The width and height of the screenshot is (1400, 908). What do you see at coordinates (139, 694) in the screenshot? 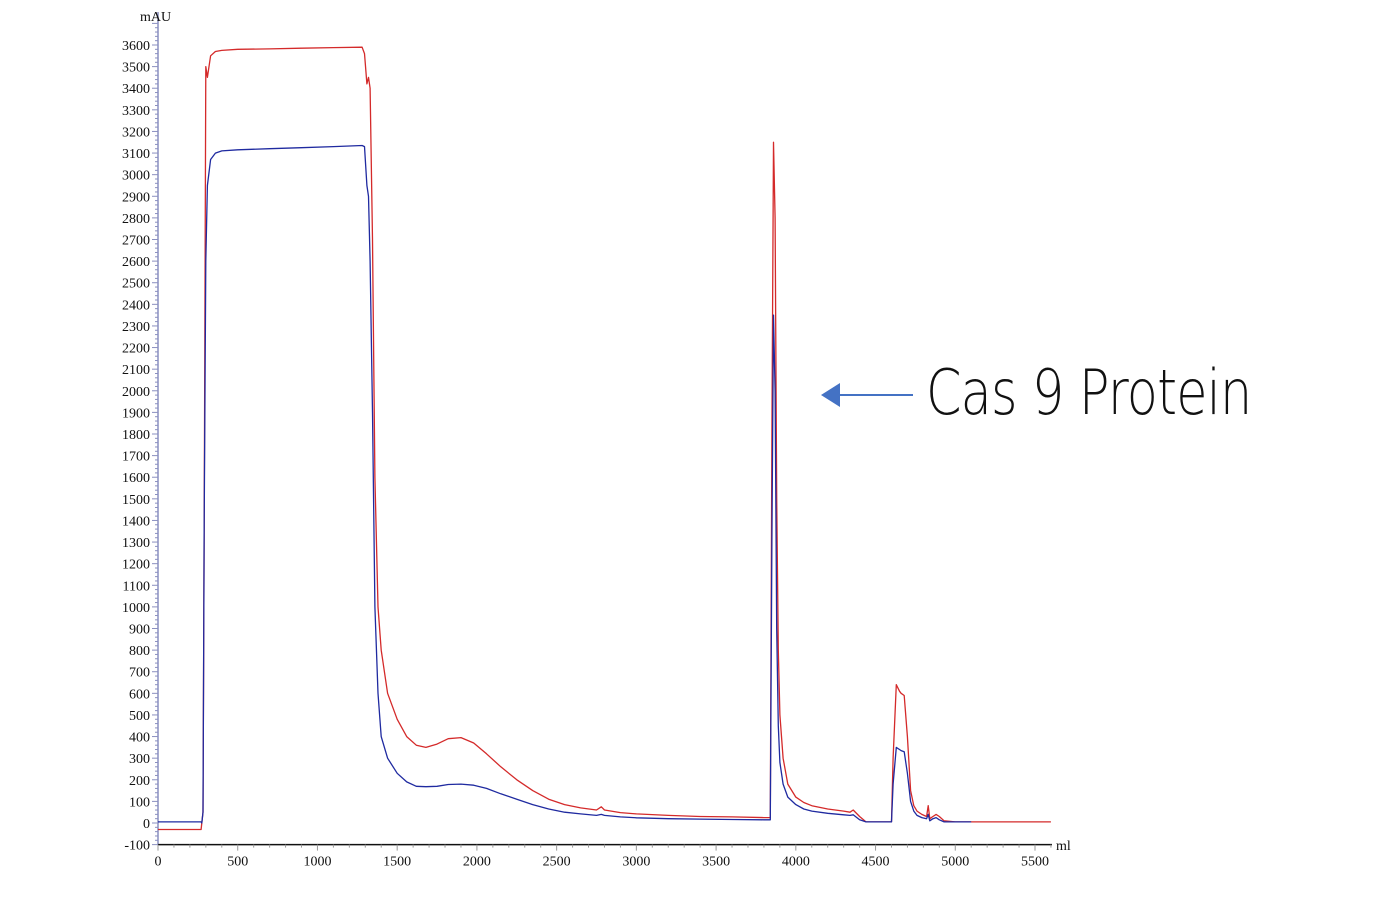
I see `y-tick-label: 600` at bounding box center [139, 694].